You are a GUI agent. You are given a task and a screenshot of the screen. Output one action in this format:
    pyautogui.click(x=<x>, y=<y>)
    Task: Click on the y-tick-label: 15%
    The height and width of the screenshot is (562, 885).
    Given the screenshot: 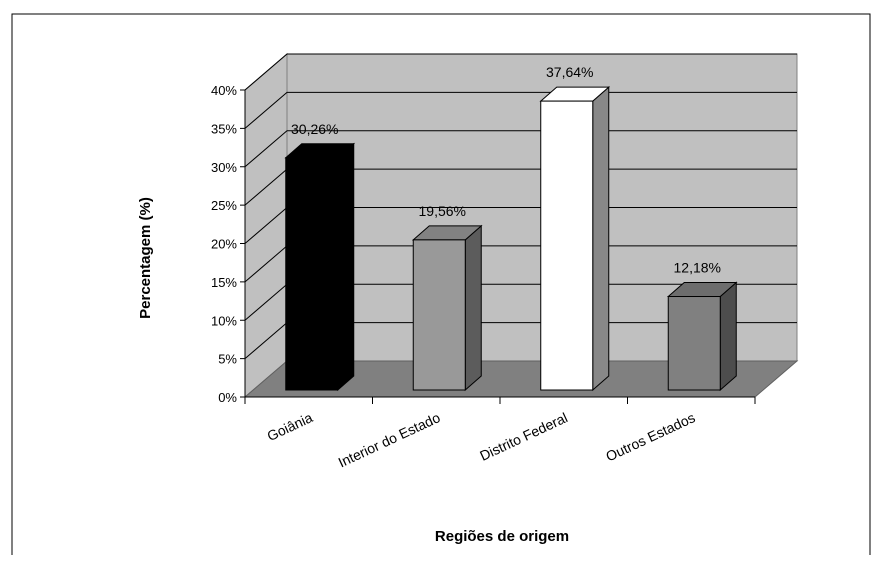 What is the action you would take?
    pyautogui.click(x=224, y=282)
    